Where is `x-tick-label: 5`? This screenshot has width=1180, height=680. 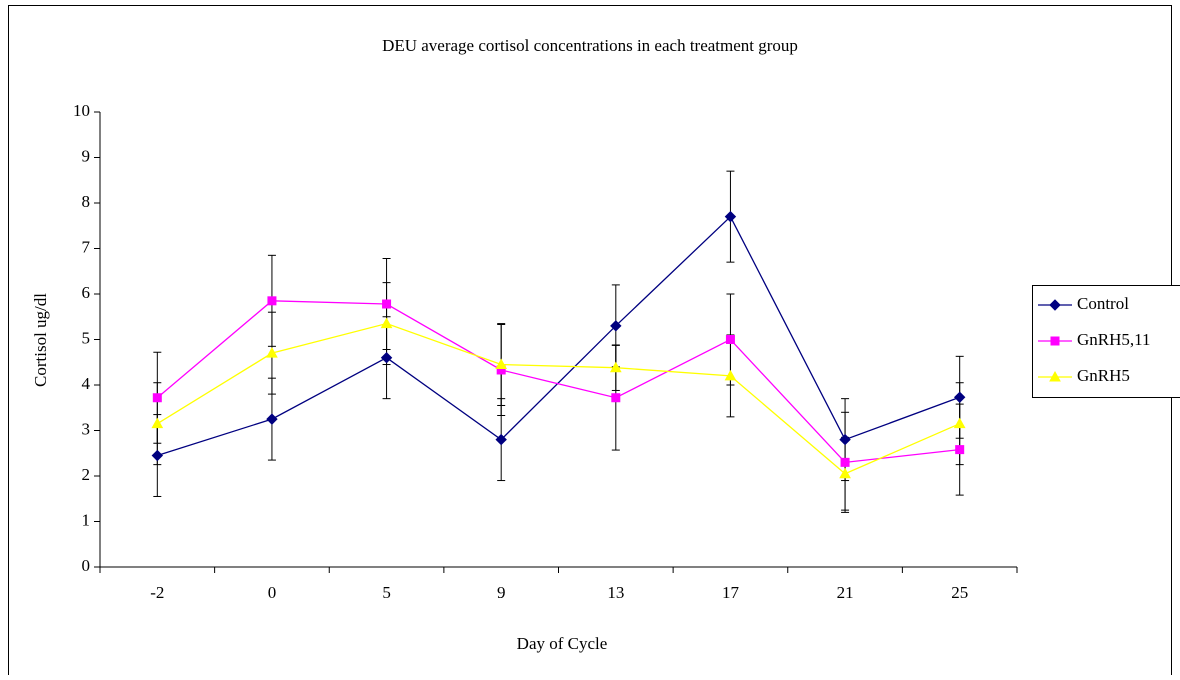 x-tick-label: 5 is located at coordinates (386, 592).